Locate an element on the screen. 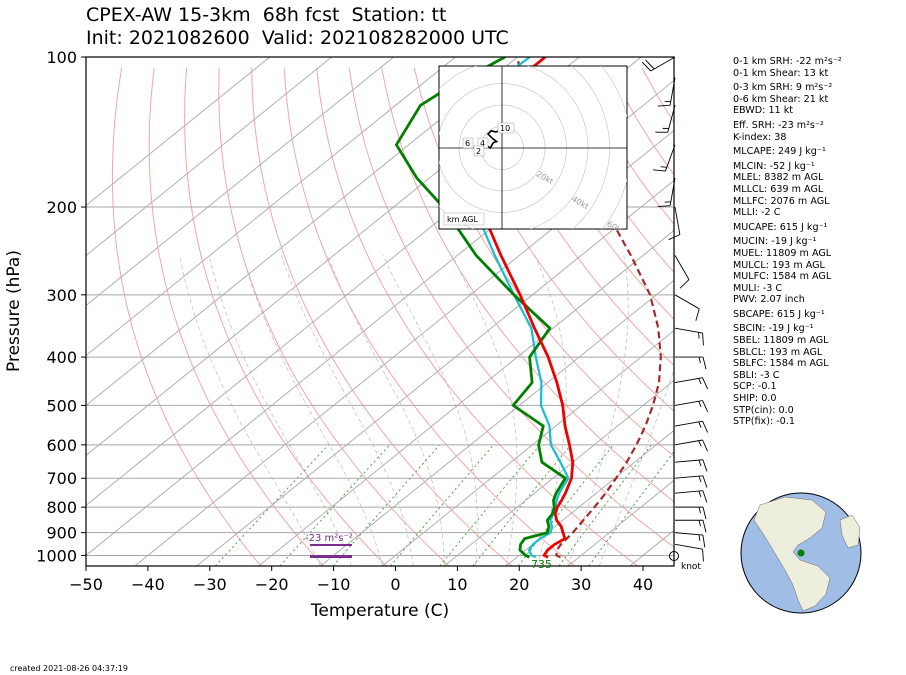  y-tick-label: 300 is located at coordinates (61, 295).